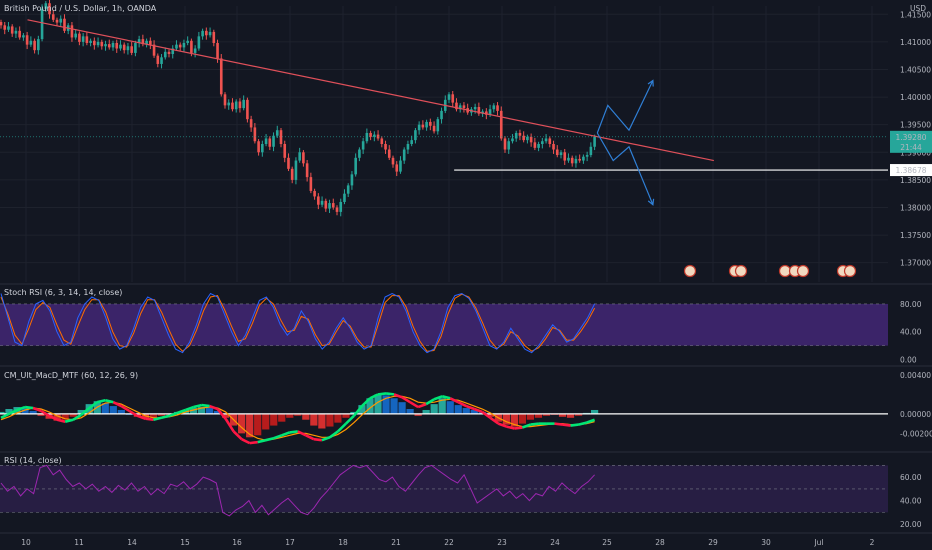  What do you see at coordinates (237, 542) in the screenshot?
I see `time-tick-label: 16` at bounding box center [237, 542].